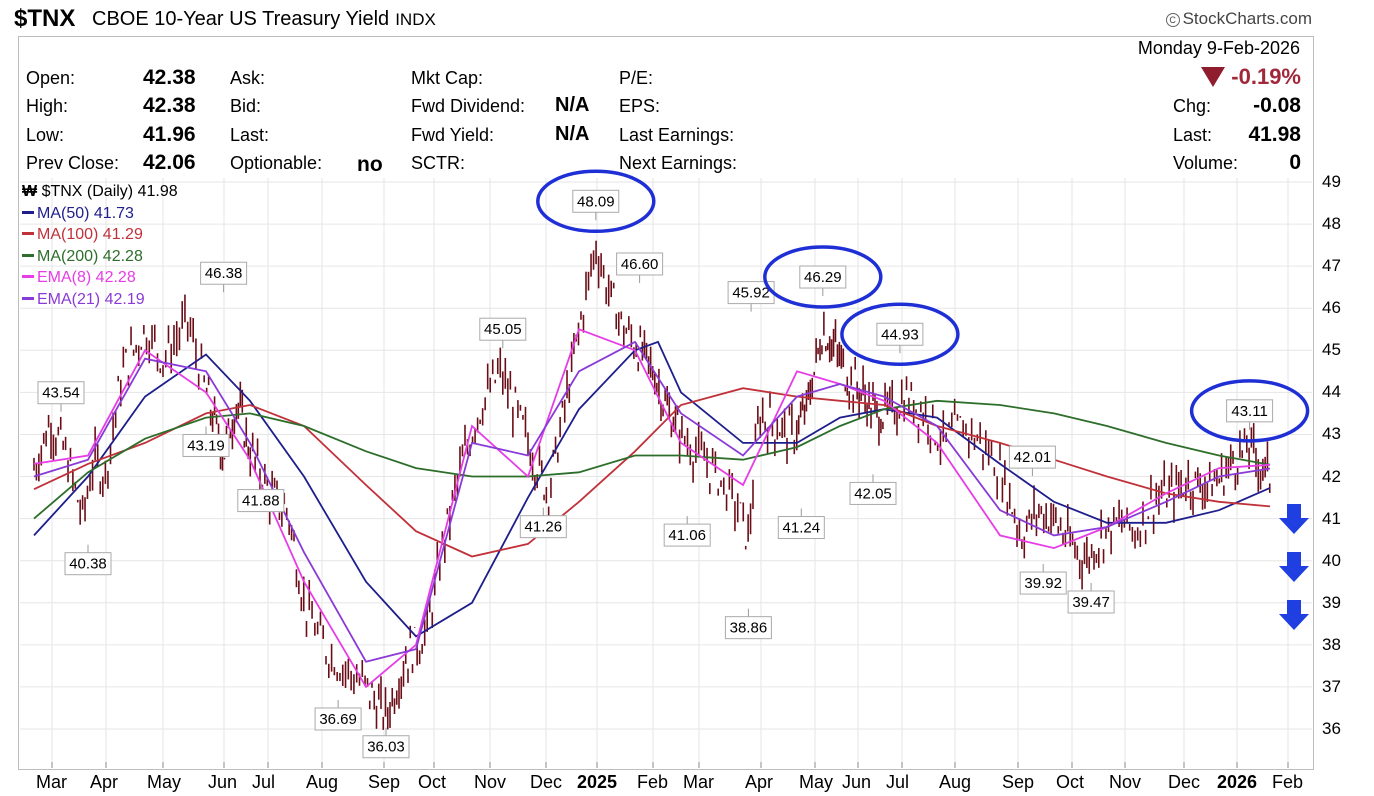 Image resolution: width=1374 pixels, height=796 pixels. What do you see at coordinates (85, 213) in the screenshot?
I see `legend-ma50-text: MA(50) 41.73` at bounding box center [85, 213].